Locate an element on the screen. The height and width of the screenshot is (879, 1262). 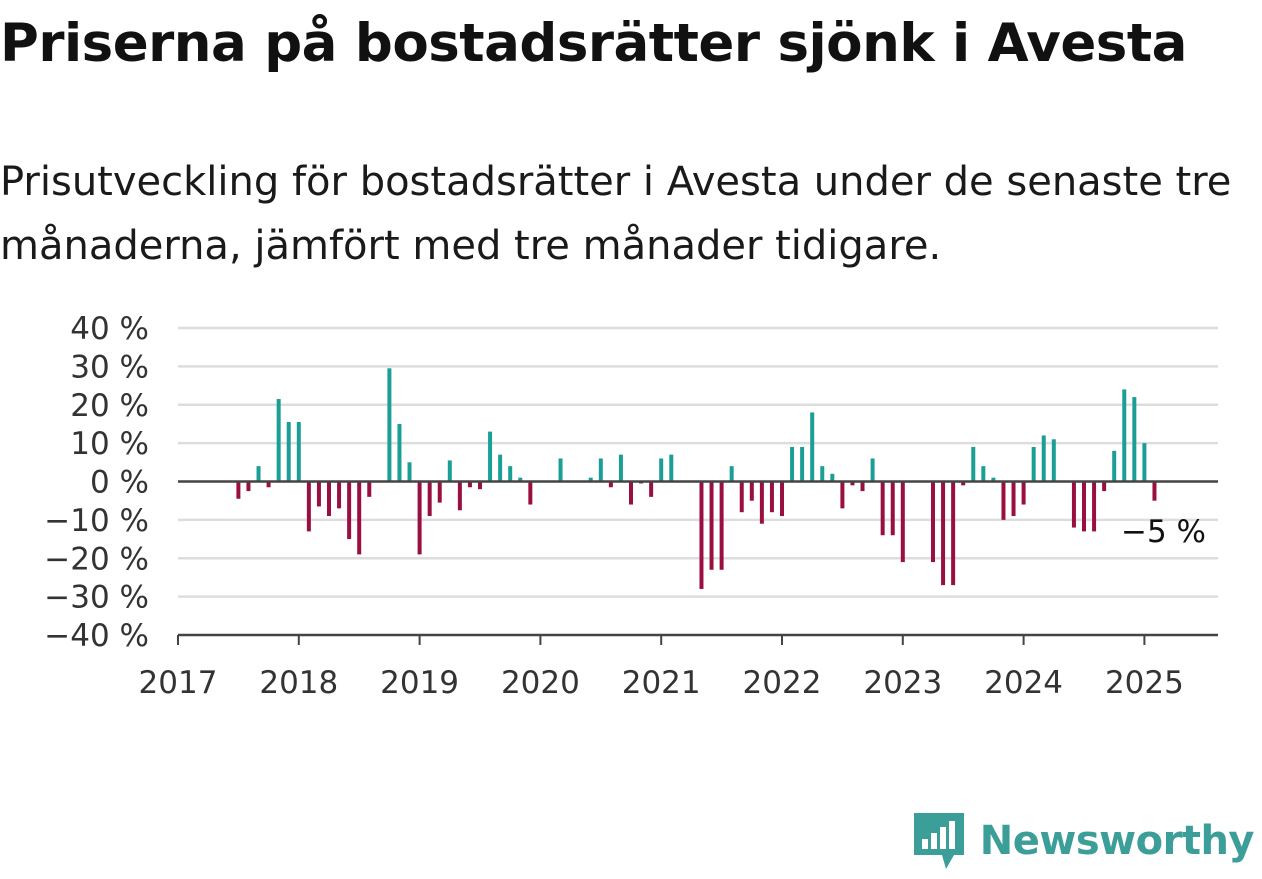
page-title: Priserna på bostadsrätter sjönk i Avesta is located at coordinates (593, 43).